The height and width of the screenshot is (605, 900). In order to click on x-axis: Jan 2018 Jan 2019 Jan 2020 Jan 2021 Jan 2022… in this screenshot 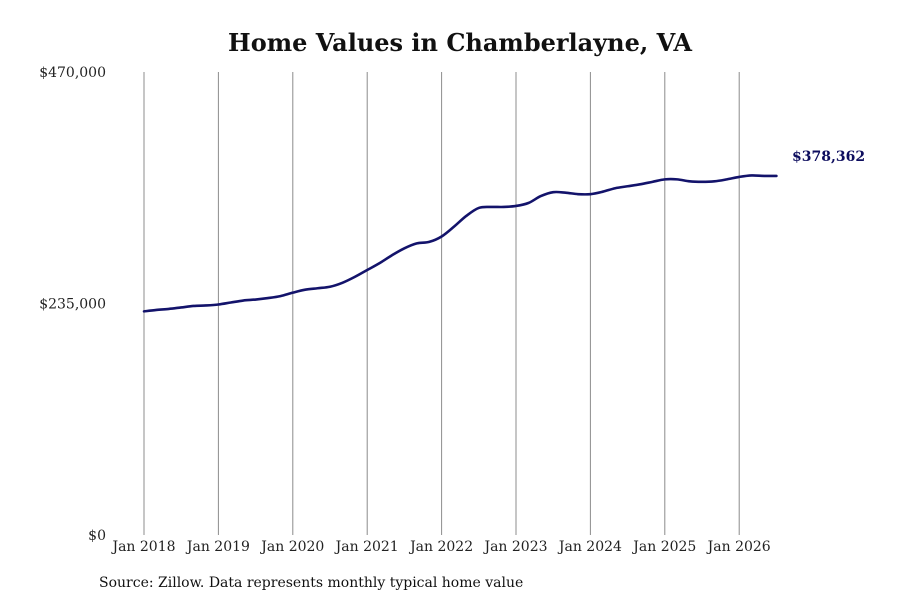, I will do `click(440, 547)`.